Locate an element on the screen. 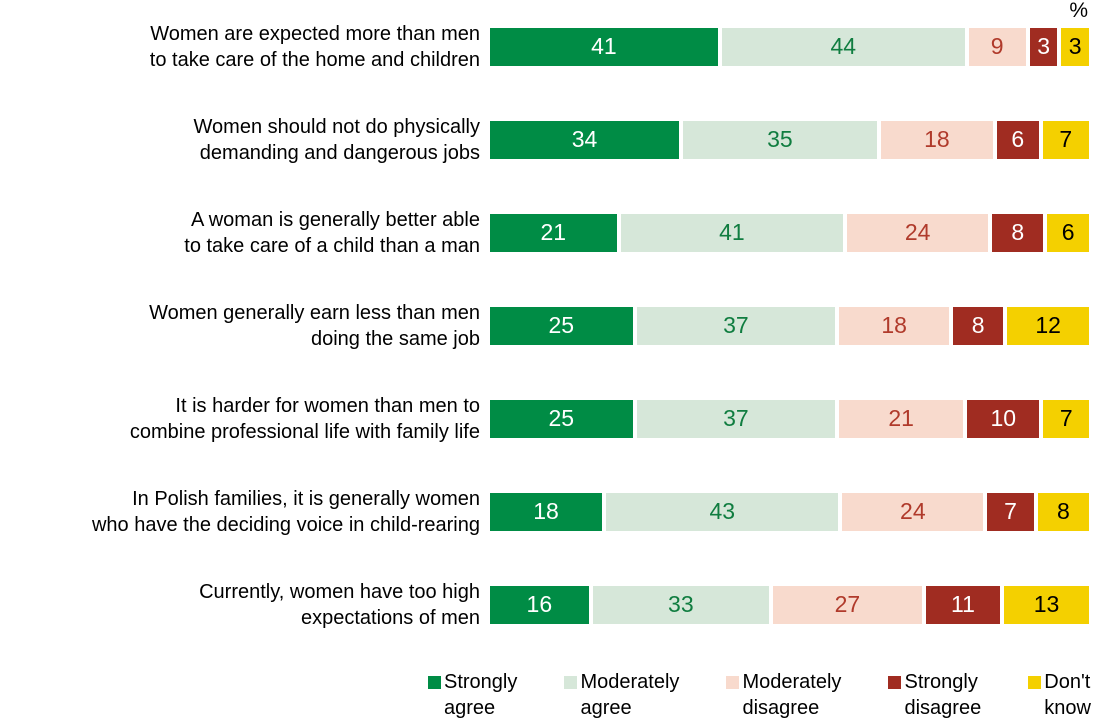 This screenshot has height=726, width=1094. legend-item-moderately-agree: Moderately agree is located at coordinates (621, 695).